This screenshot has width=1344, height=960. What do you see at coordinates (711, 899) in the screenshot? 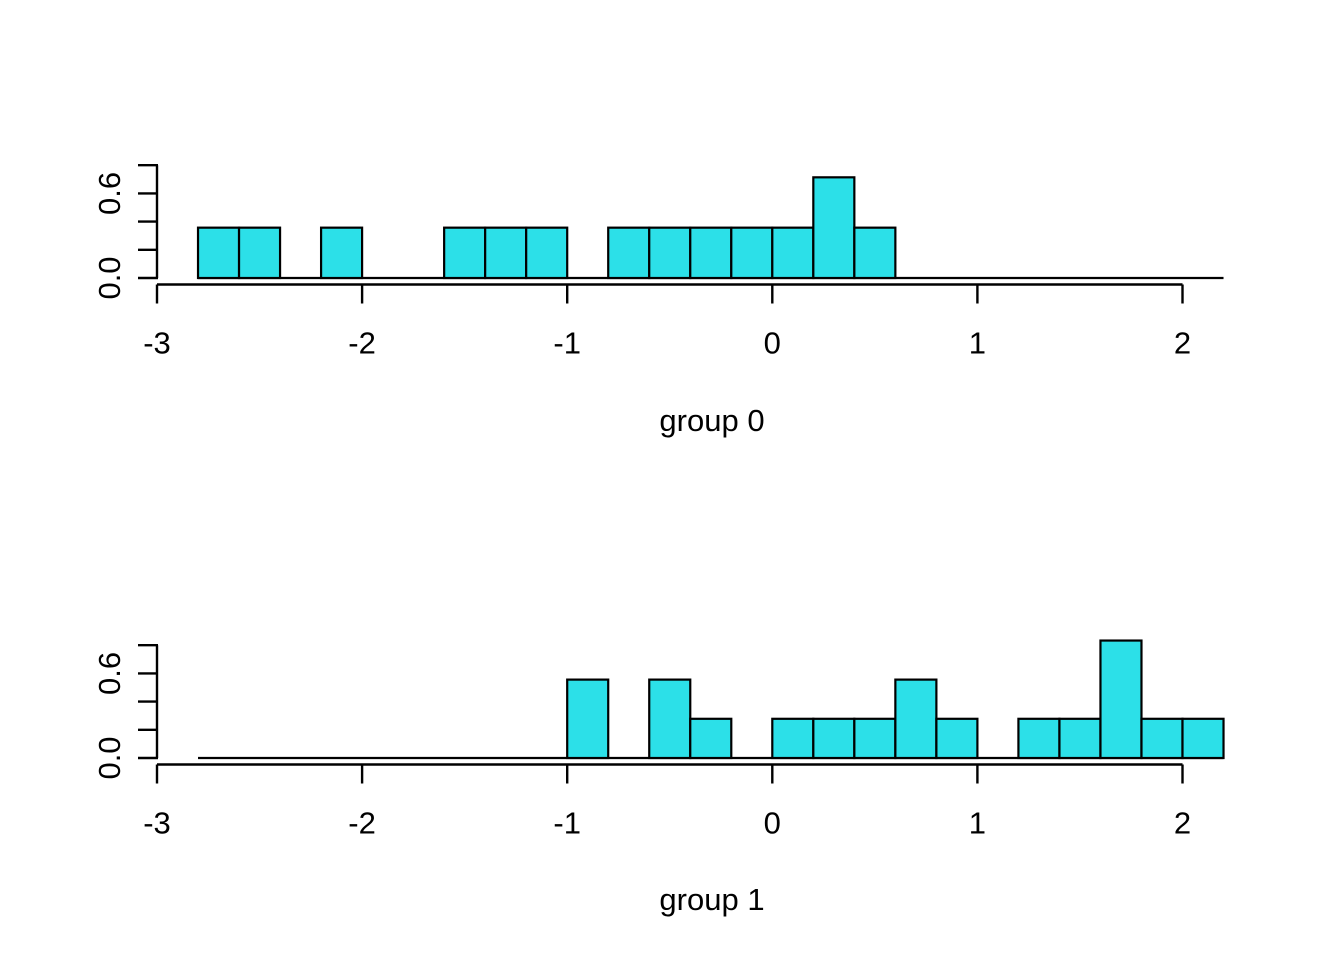
I see `x-axis-label-group-1: group 1` at bounding box center [711, 899].